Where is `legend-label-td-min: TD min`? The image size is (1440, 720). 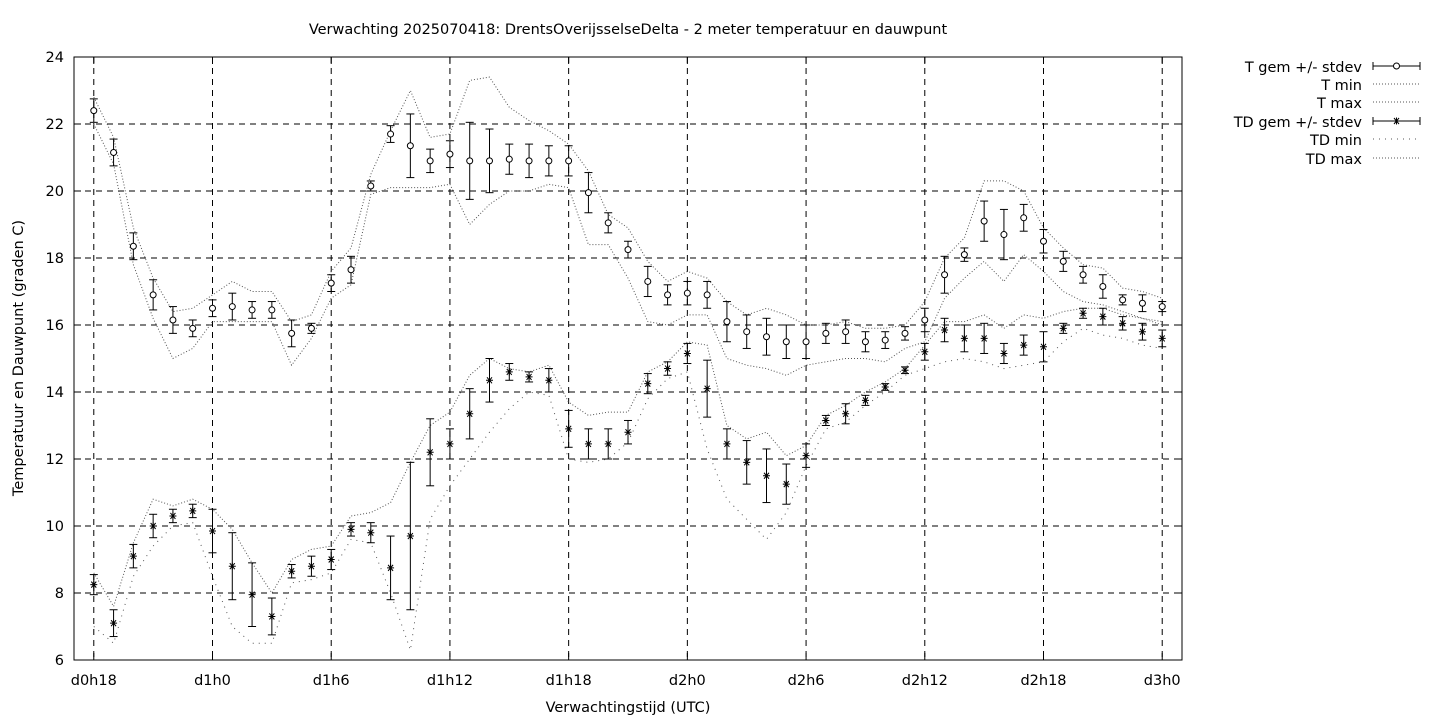 legend-label-td-min: TD min is located at coordinates (1335, 141).